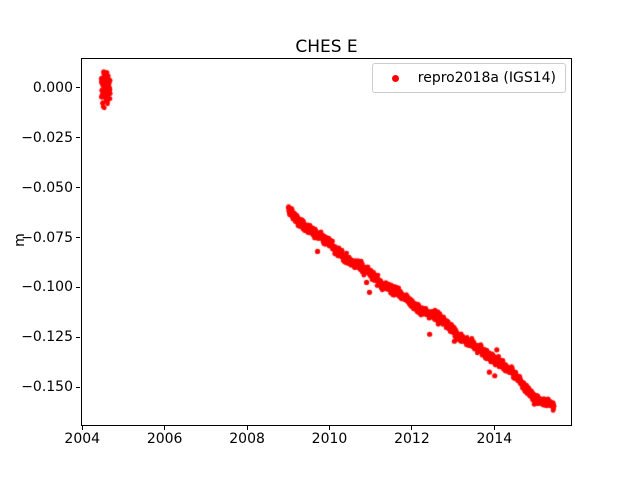 The image size is (640, 480). I want to click on x-tick-label: 2010, so click(329, 439).